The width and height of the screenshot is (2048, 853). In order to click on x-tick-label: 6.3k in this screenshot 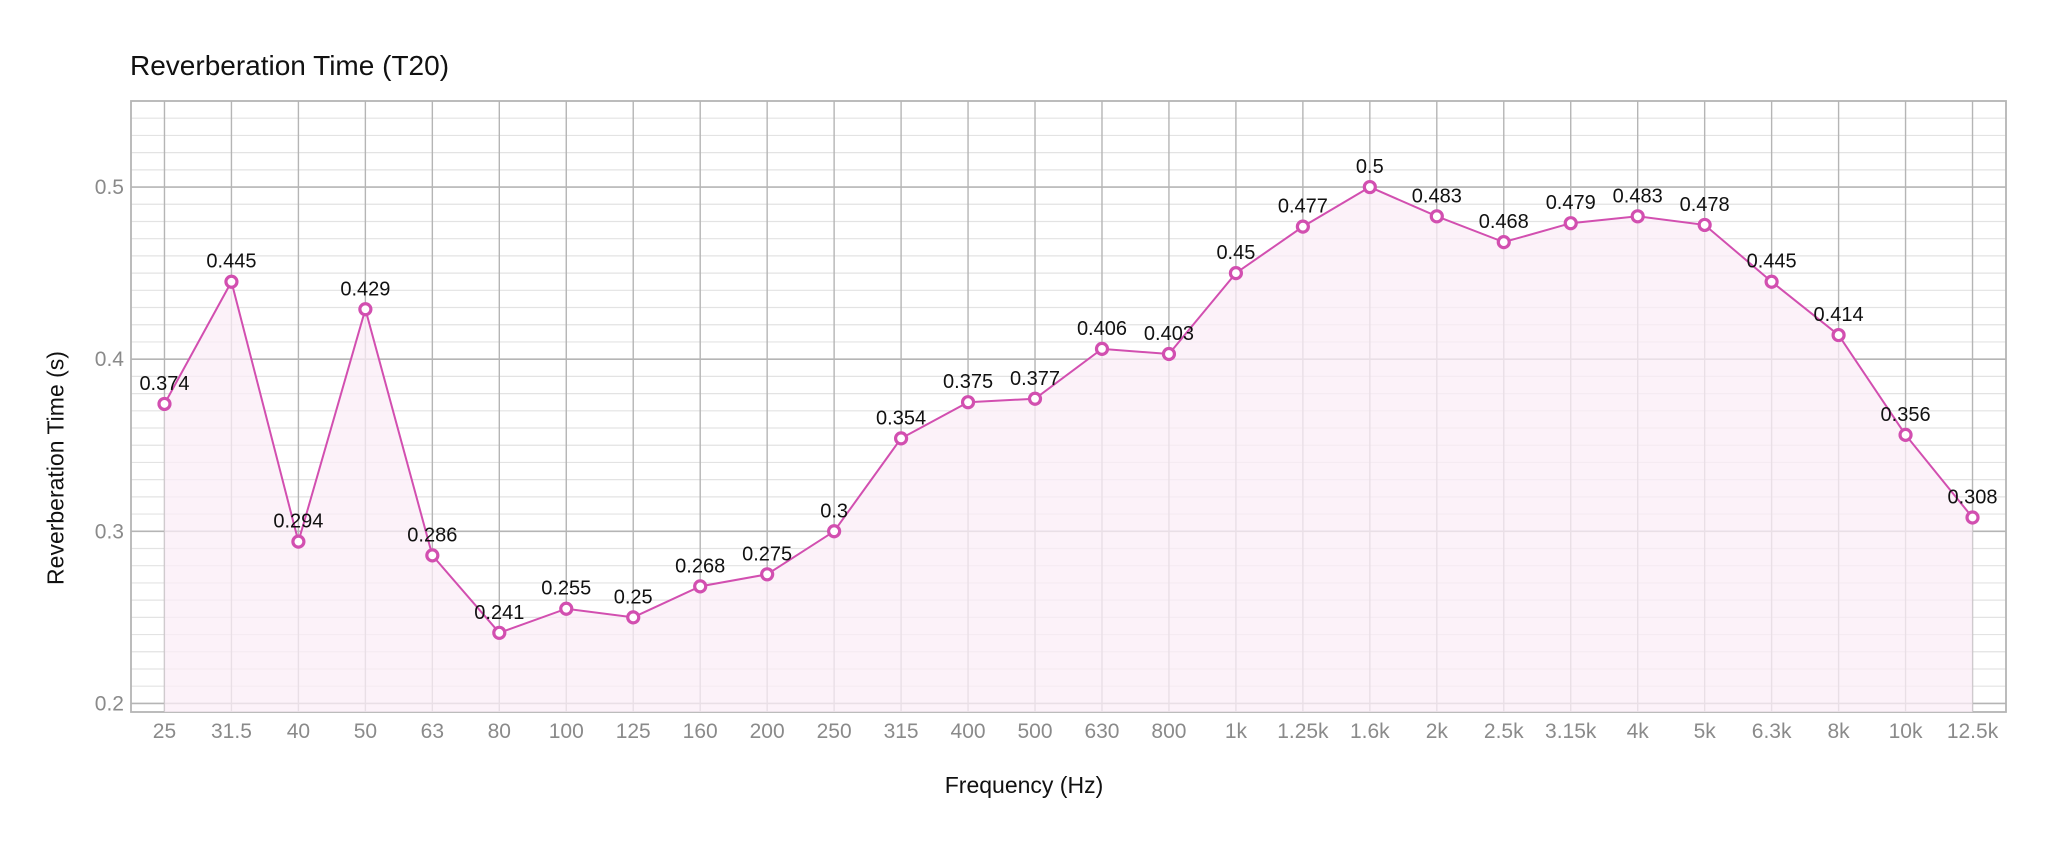, I will do `click(1772, 731)`.